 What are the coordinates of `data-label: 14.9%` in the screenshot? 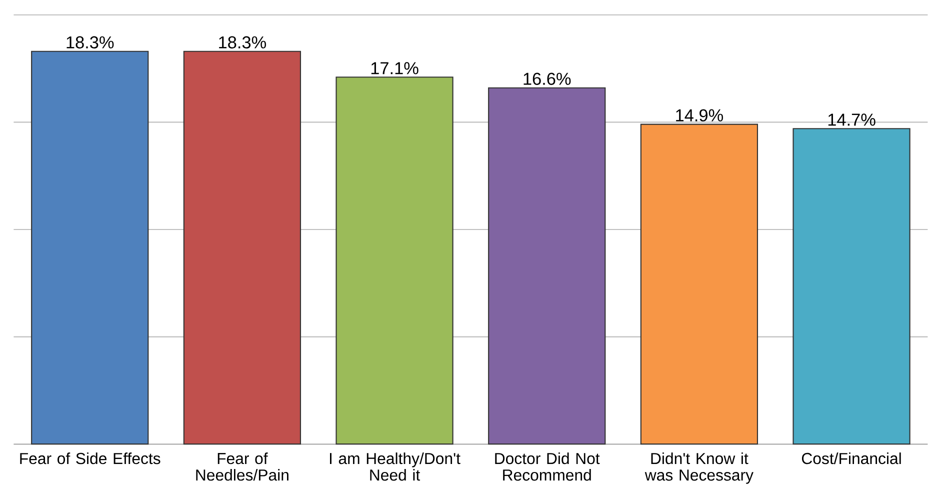 It's located at (700, 115).